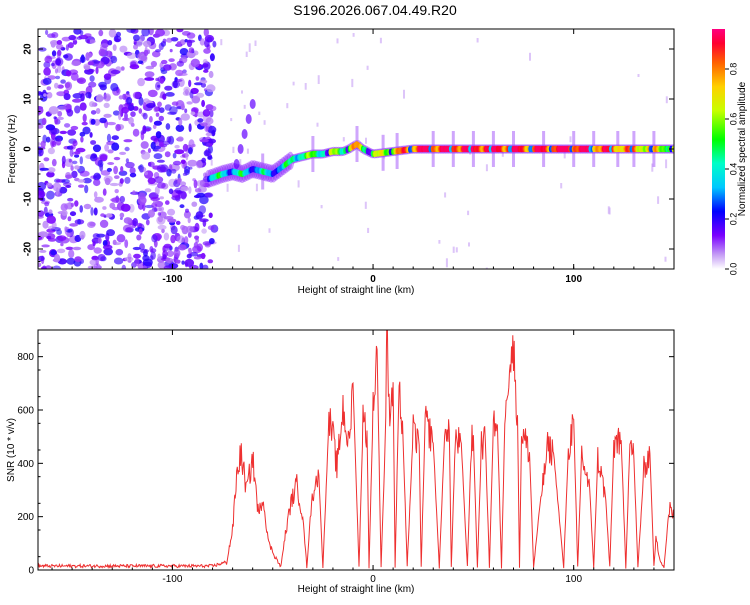  I want to click on colorbar-tick-label: 0.4, so click(733, 169).